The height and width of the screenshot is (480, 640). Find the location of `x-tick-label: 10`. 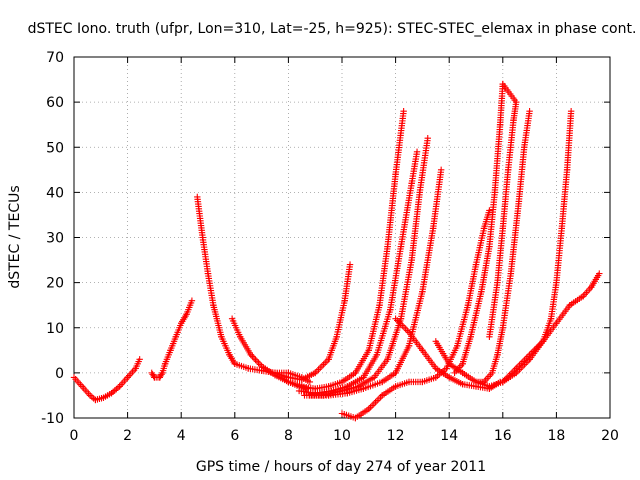

x-tick-label: 10 is located at coordinates (342, 436).